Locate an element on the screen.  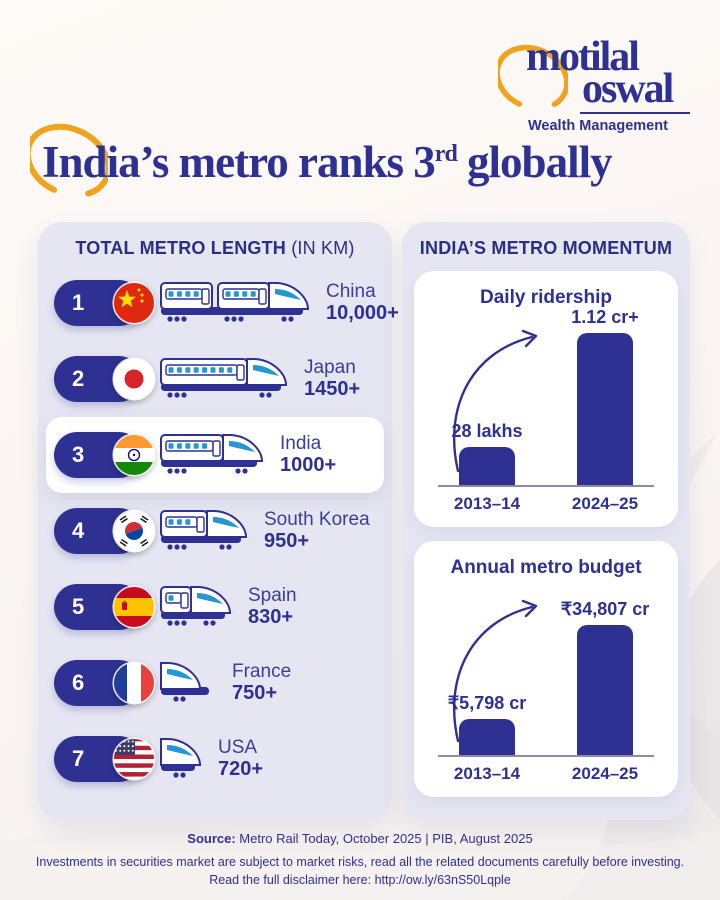
ranking-row: 7 USA 720+ is located at coordinates (215, 759).